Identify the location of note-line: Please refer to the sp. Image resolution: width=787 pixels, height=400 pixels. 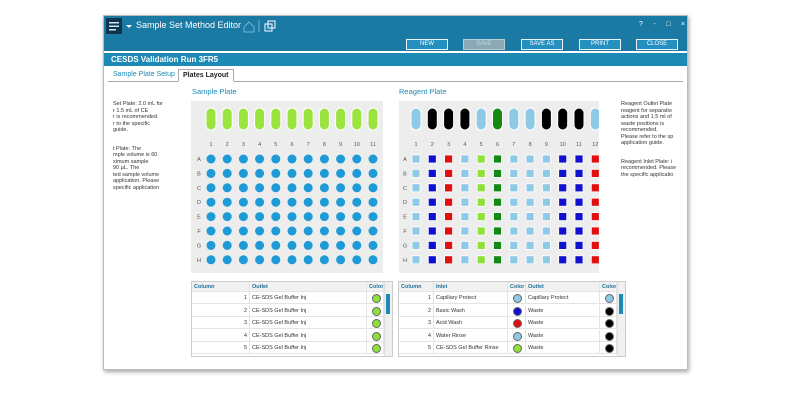
(647, 136).